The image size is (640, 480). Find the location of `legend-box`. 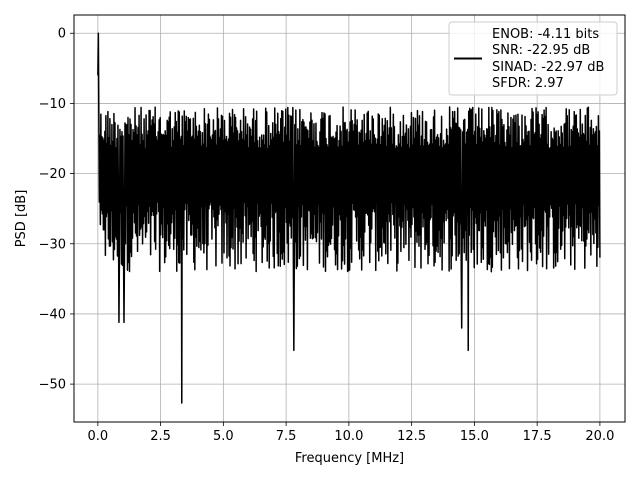

legend-box is located at coordinates (533, 58).